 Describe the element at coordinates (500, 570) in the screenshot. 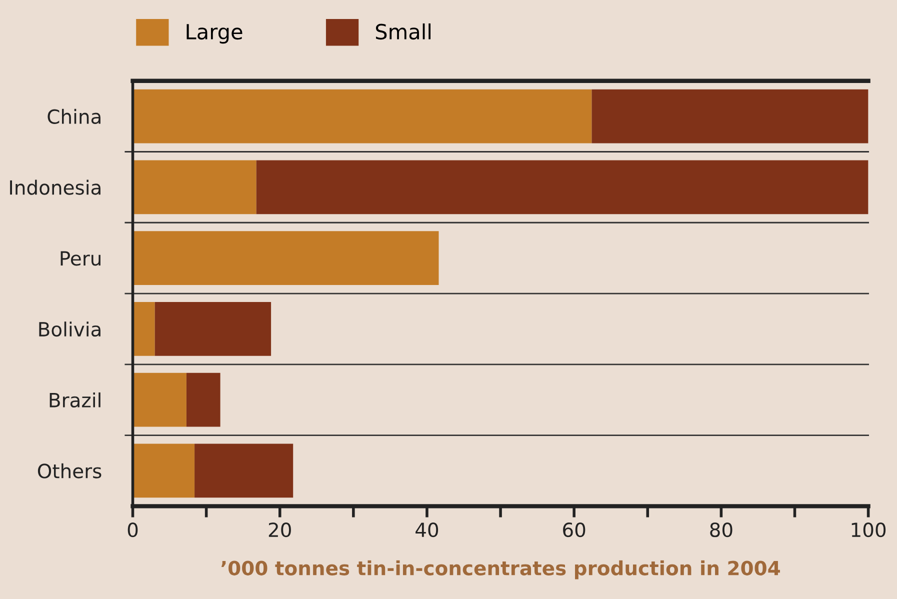

I see `x-axis-title: ’000 tonnes tin-in-concentrates production in 2004` at that location.